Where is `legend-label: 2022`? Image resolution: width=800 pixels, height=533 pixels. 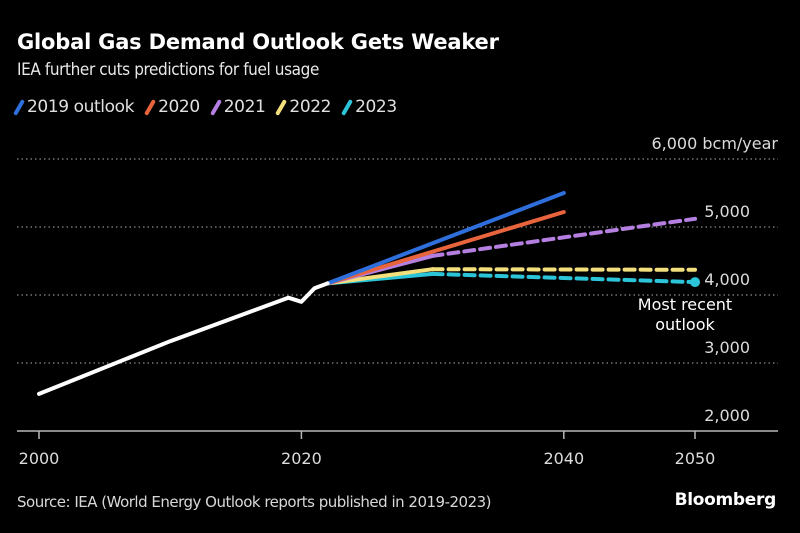
legend-label: 2022 is located at coordinates (310, 107).